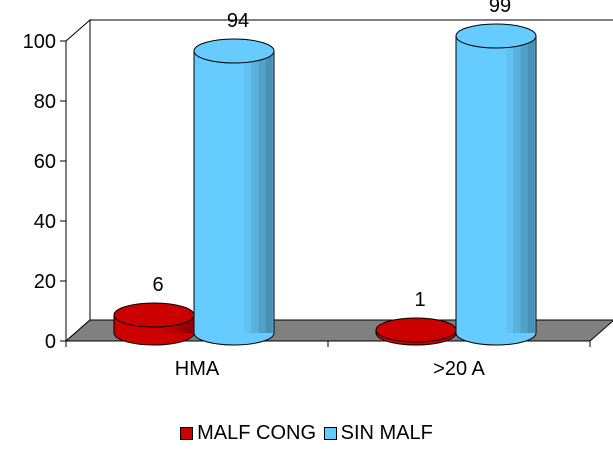  What do you see at coordinates (386, 433) in the screenshot?
I see `legend-label-sin-malf: SIN MALF` at bounding box center [386, 433].